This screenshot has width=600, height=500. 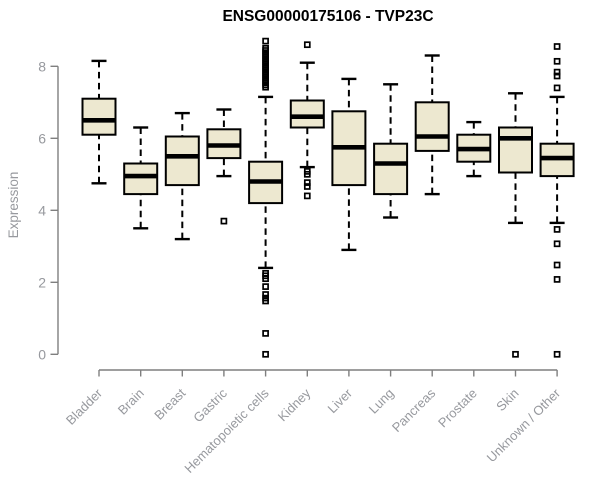 What do you see at coordinates (42, 138) in the screenshot?
I see `y-tick-label: 6` at bounding box center [42, 138].